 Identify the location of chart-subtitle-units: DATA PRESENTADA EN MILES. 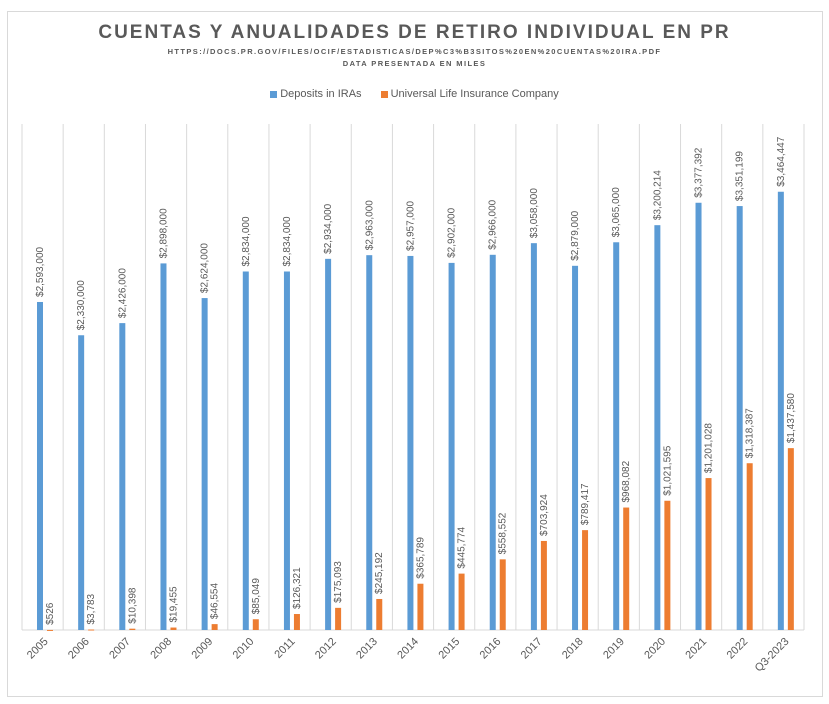
(414, 63).